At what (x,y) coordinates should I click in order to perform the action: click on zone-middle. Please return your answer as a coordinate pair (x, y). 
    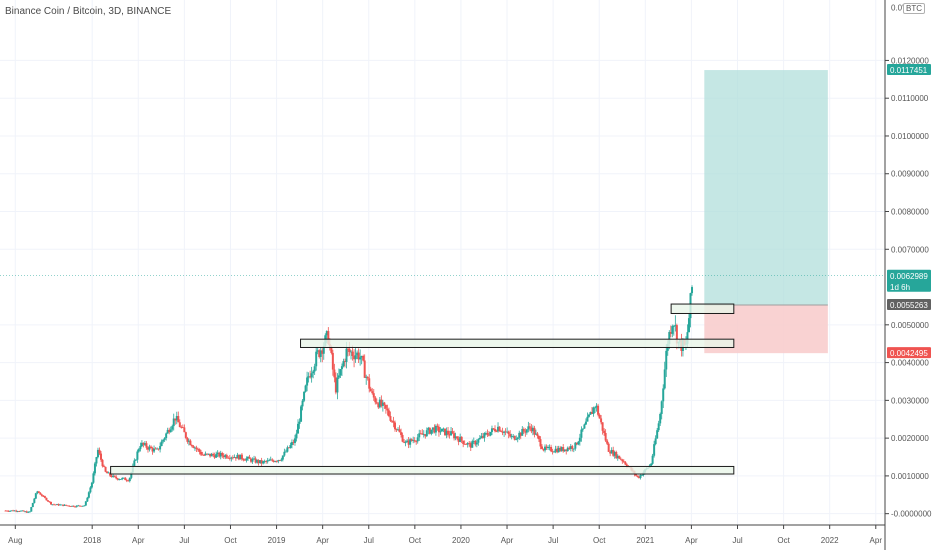
    Looking at the image, I should click on (517, 343).